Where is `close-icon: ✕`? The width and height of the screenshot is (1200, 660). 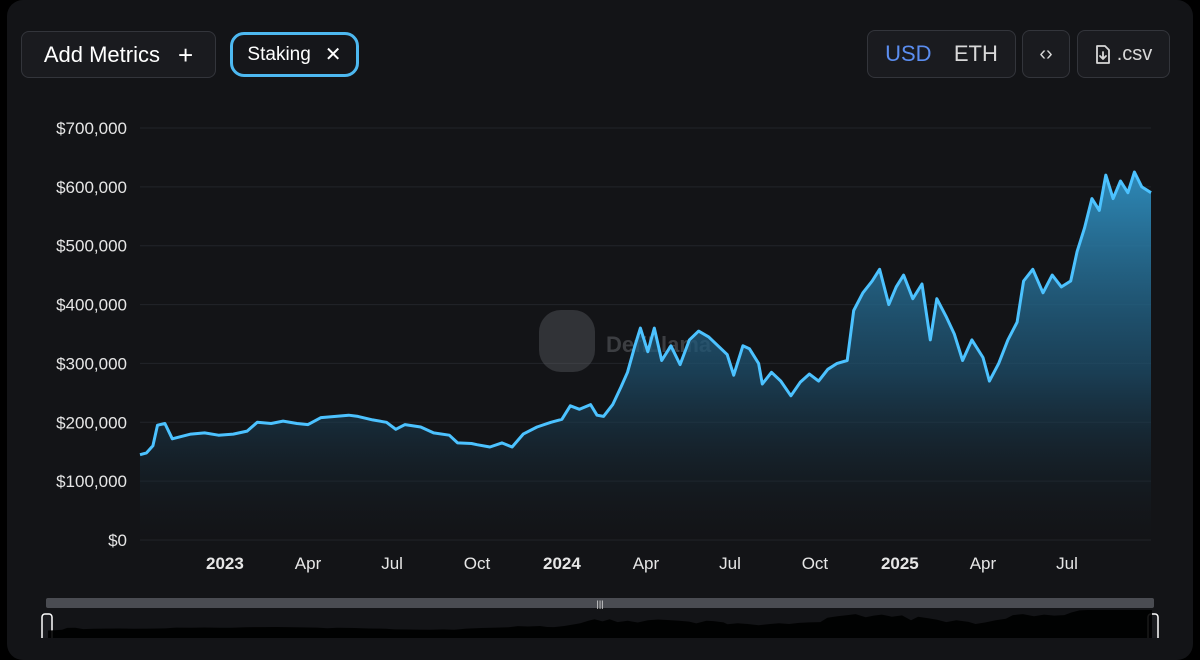 close-icon: ✕ is located at coordinates (333, 54).